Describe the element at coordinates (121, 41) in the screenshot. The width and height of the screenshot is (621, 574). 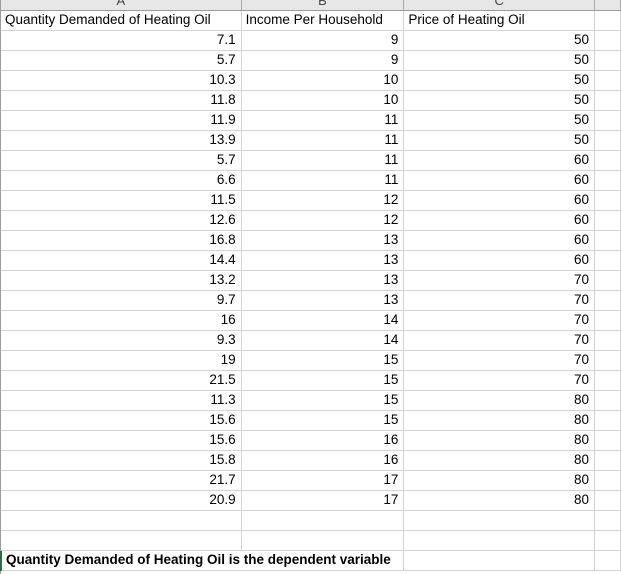
I see `cell-quantity: 7.1` at that location.